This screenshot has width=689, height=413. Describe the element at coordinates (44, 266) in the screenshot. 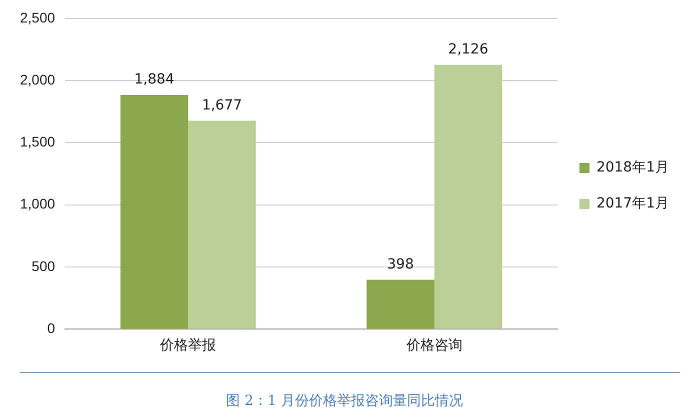

I see `y-tick-label: 500` at that location.